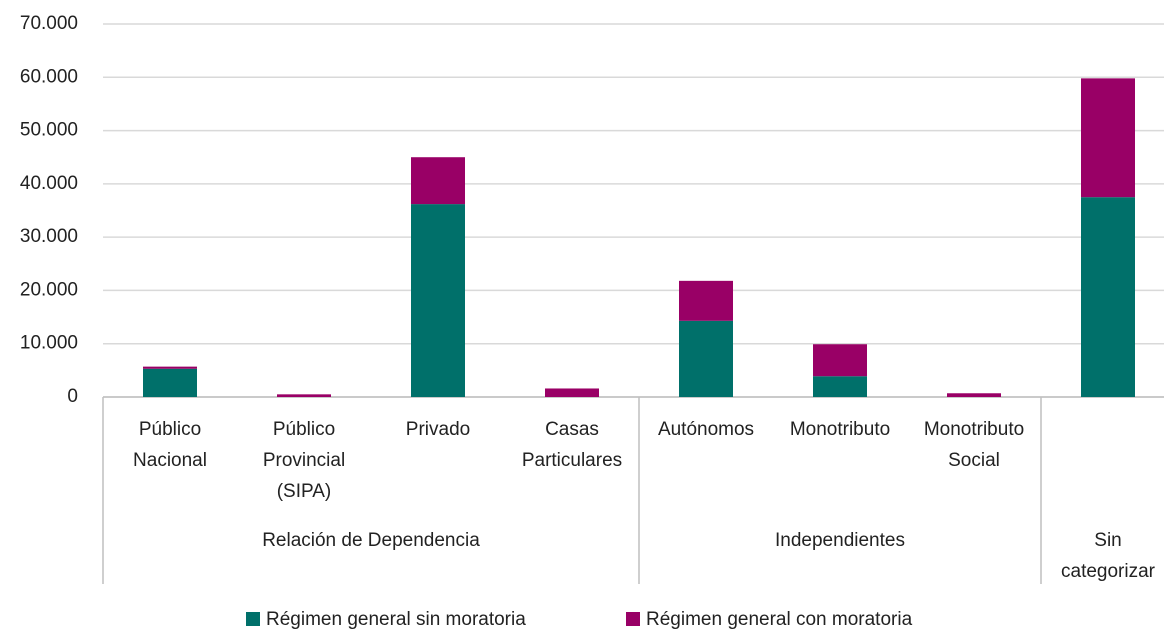 This screenshot has width=1164, height=630. Describe the element at coordinates (49, 76) in the screenshot. I see `y-tick-label: 60.000` at that location.